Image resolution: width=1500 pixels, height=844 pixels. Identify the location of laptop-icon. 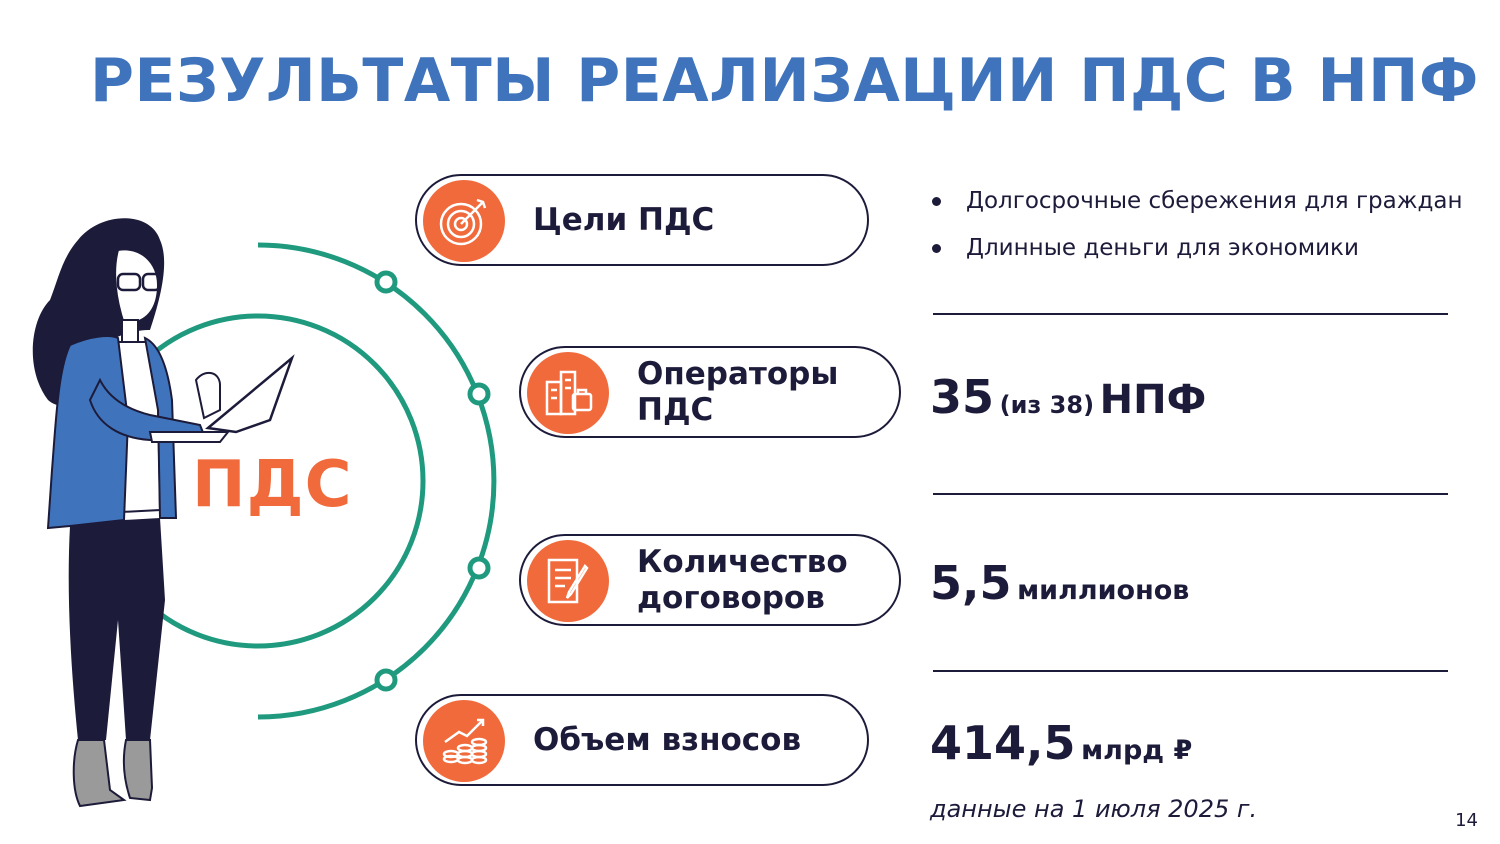
(250, 394).